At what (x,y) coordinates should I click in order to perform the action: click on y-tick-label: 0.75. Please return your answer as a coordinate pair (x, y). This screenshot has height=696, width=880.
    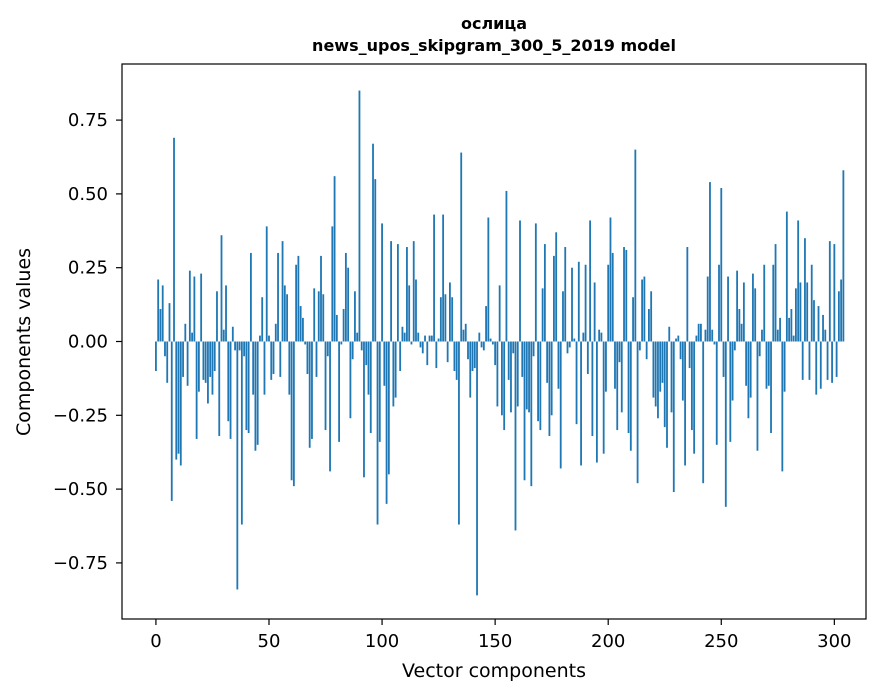
    Looking at the image, I should click on (88, 120).